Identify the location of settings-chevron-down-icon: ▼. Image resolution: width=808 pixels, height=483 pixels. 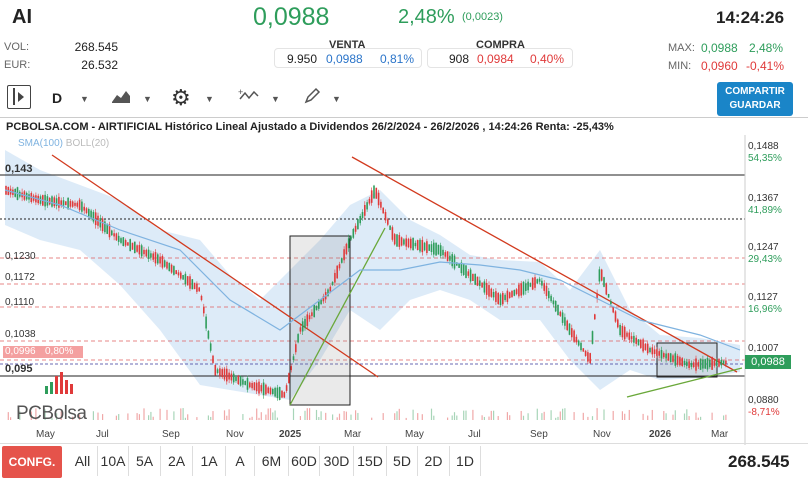
(209, 99).